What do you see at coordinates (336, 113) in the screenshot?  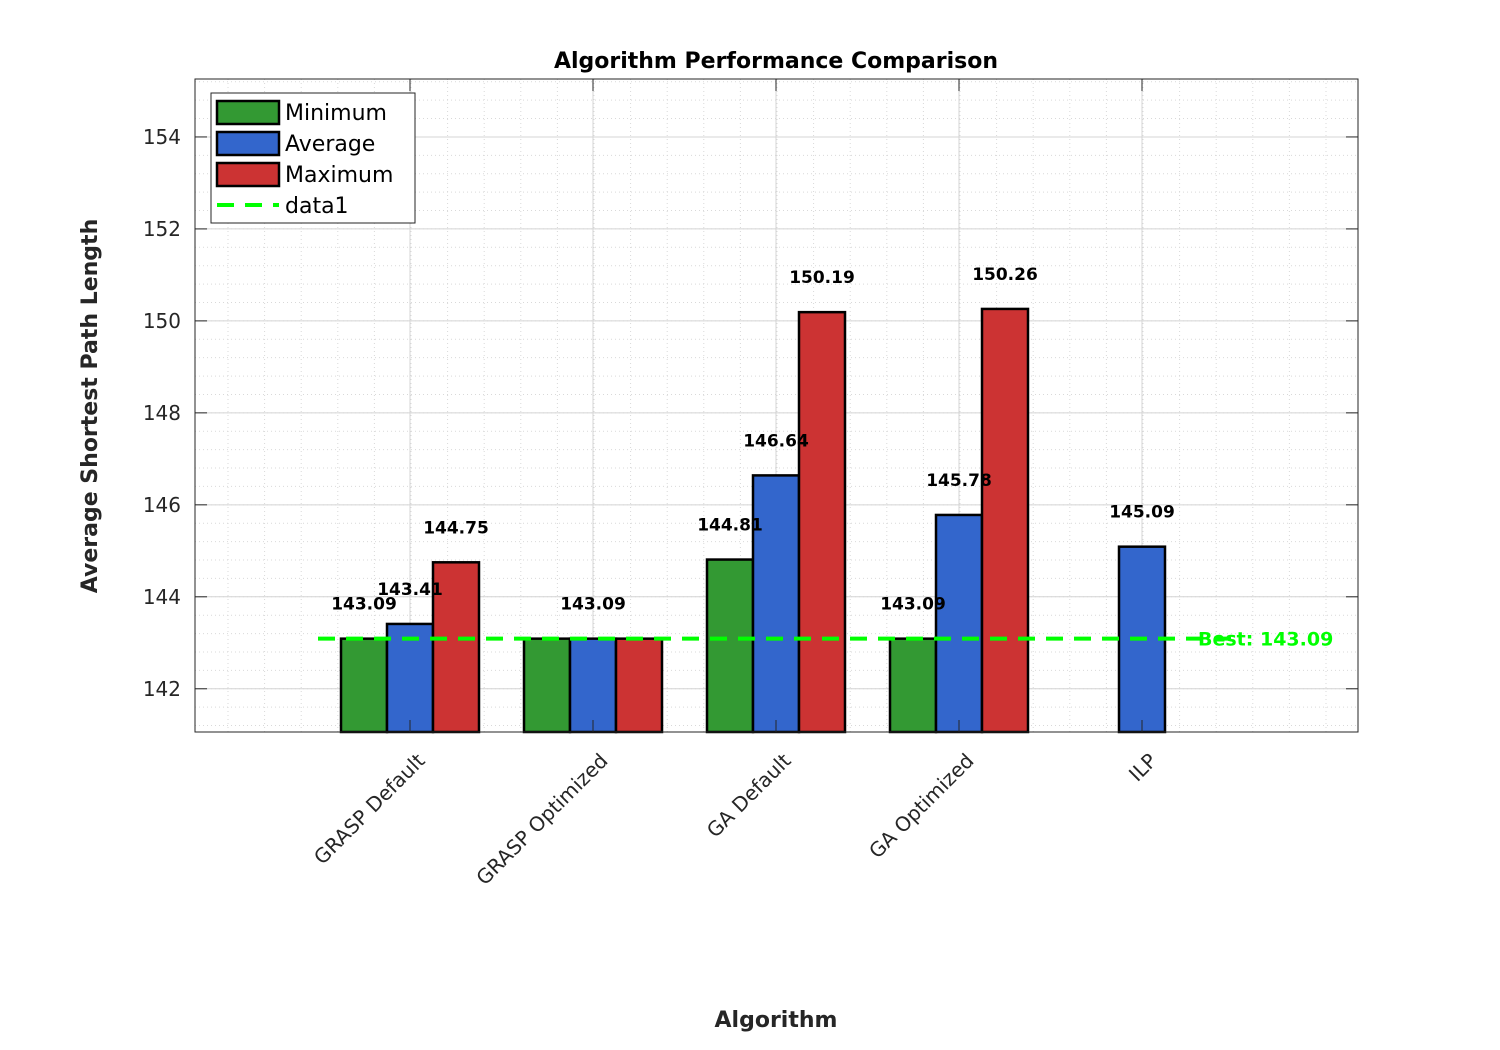 I see `legend-label: Minimum` at bounding box center [336, 113].